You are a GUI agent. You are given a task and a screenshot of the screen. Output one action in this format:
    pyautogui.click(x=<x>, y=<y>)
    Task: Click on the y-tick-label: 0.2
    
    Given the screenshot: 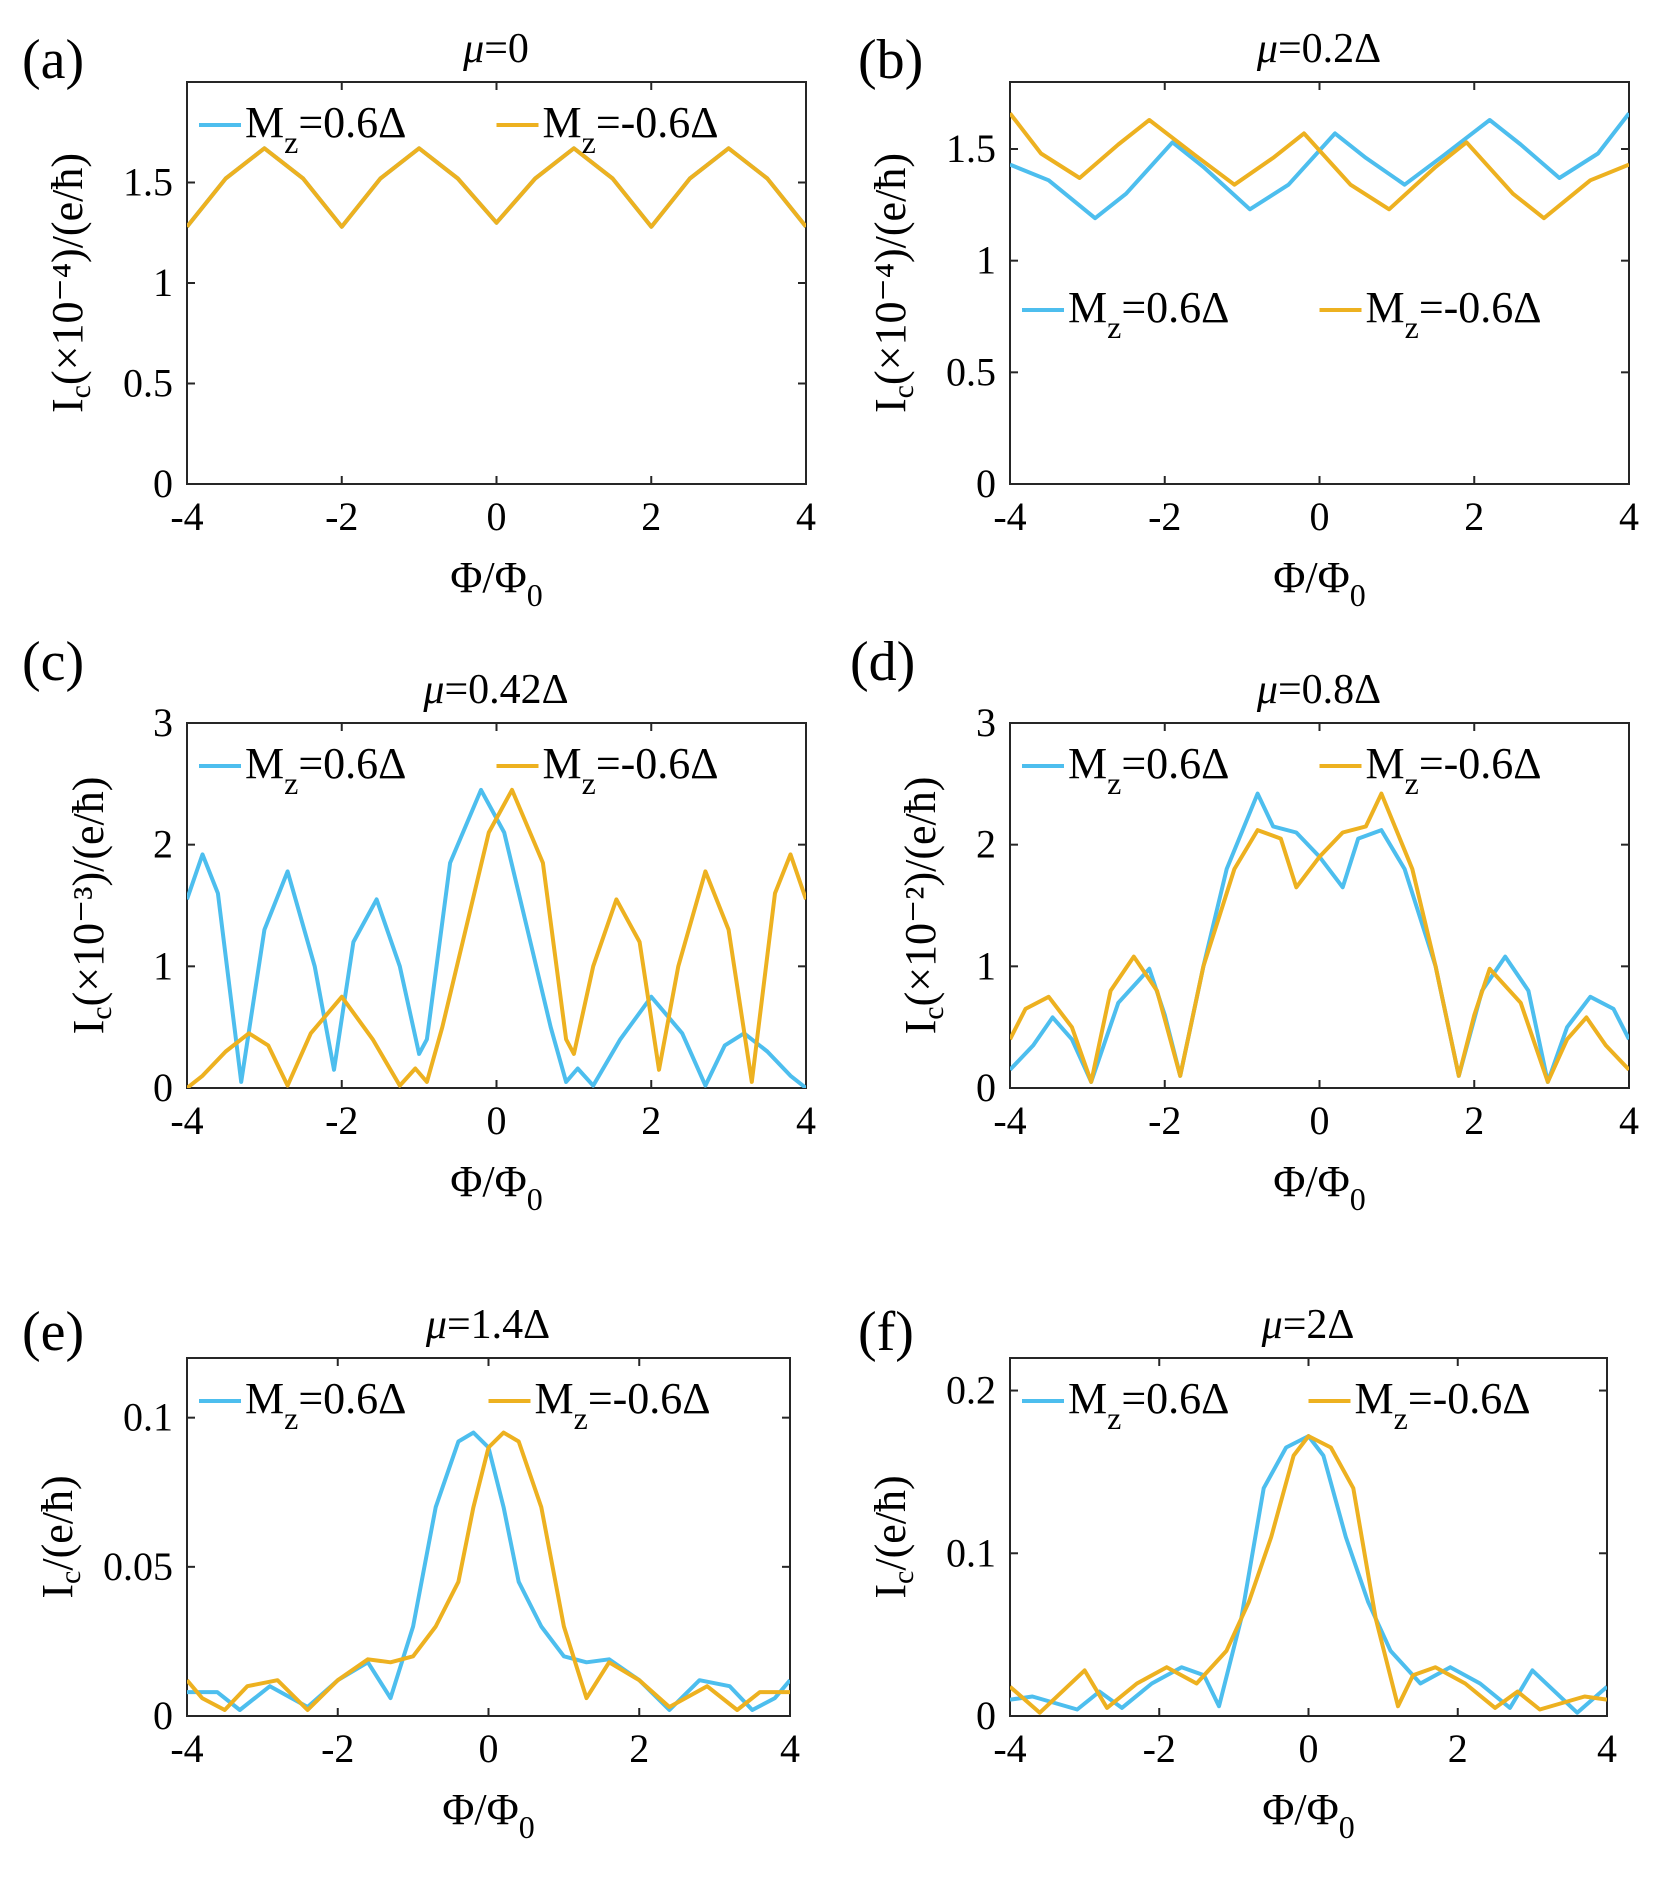 What is the action you would take?
    pyautogui.click(x=971, y=1390)
    